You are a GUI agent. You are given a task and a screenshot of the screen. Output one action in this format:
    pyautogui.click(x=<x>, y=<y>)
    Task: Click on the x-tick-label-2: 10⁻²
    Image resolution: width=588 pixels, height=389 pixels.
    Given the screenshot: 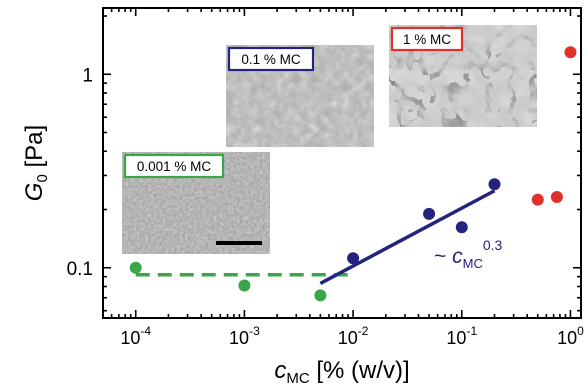 What is the action you would take?
    pyautogui.click(x=353, y=336)
    